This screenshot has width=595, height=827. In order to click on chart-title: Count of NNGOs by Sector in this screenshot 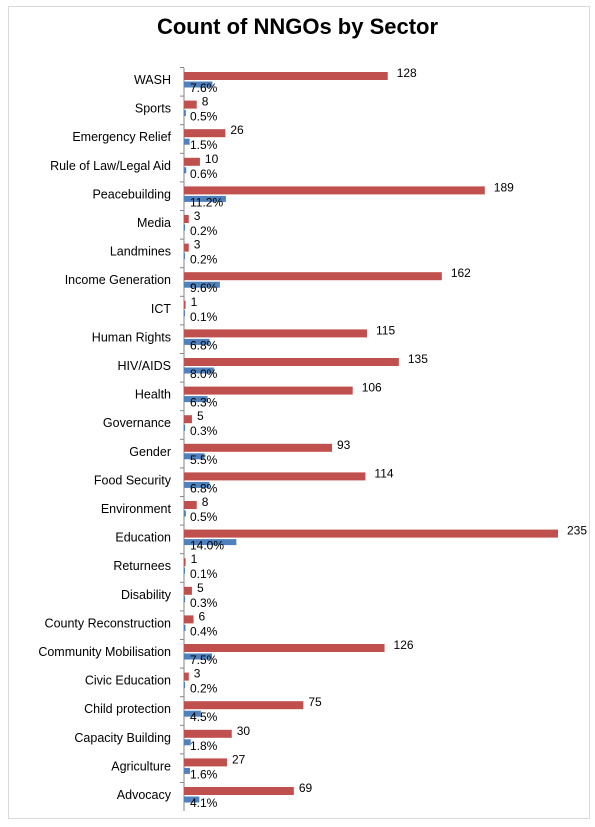, I will do `click(297, 26)`.